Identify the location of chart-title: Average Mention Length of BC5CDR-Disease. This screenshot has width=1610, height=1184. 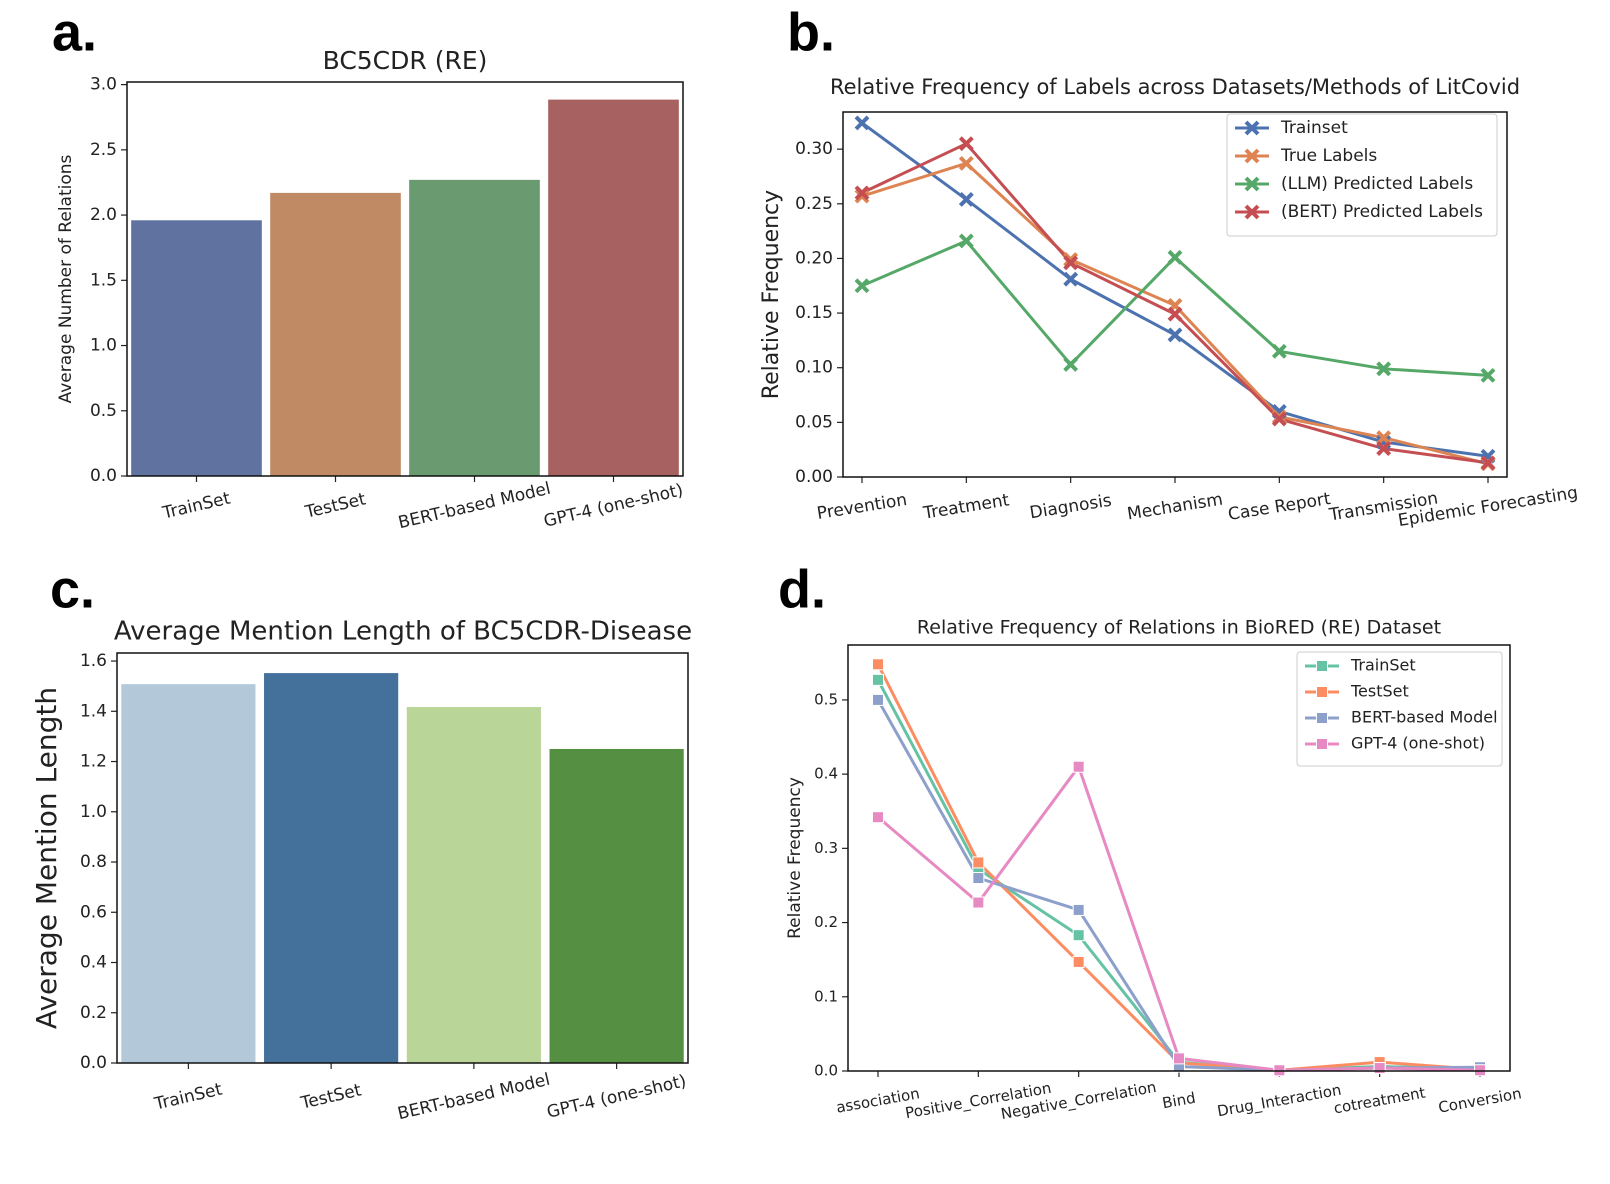
(403, 632).